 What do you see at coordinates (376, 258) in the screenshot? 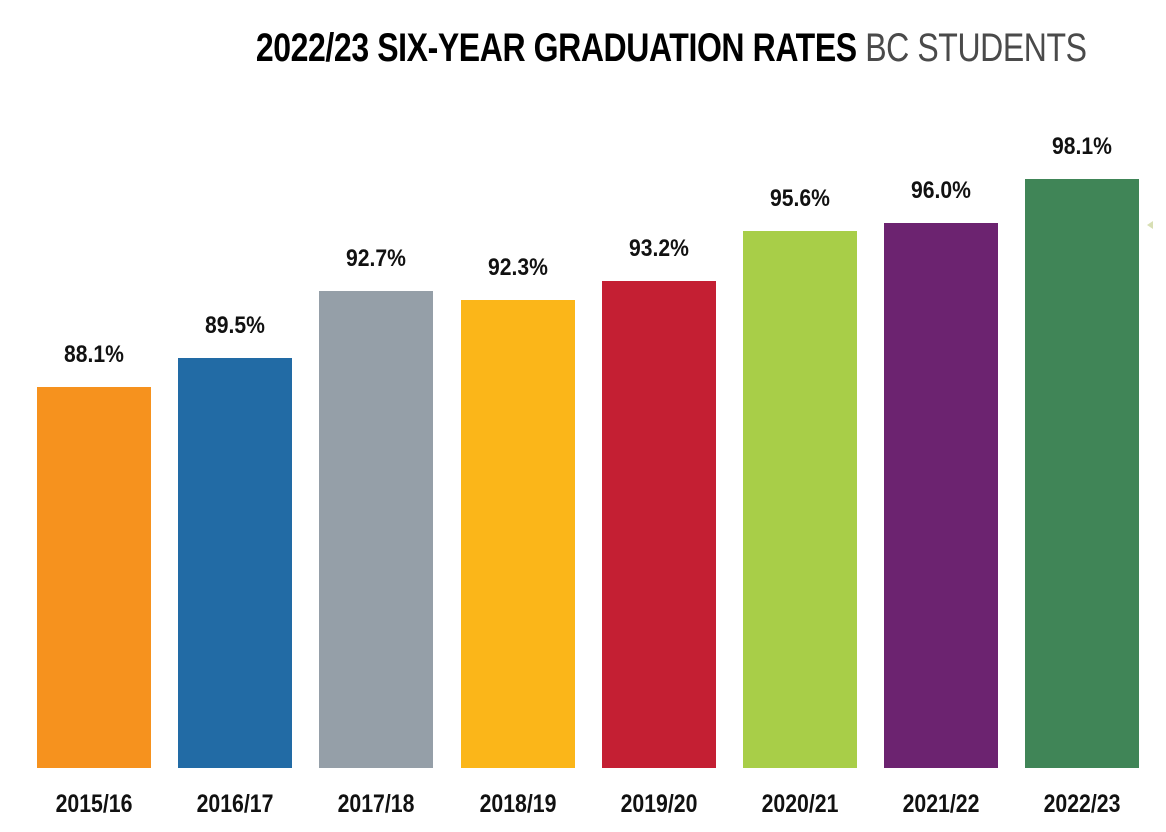
I see `bar-value-label: 92.7%` at bounding box center [376, 258].